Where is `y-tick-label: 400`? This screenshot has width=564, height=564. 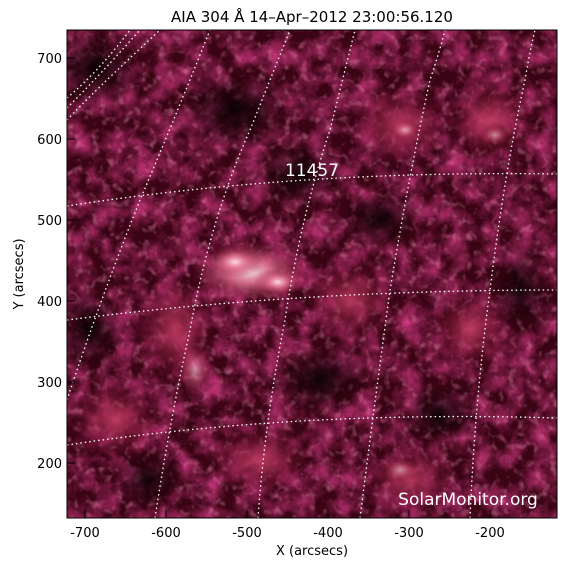 y-tick-label: 400 is located at coordinates (49, 302).